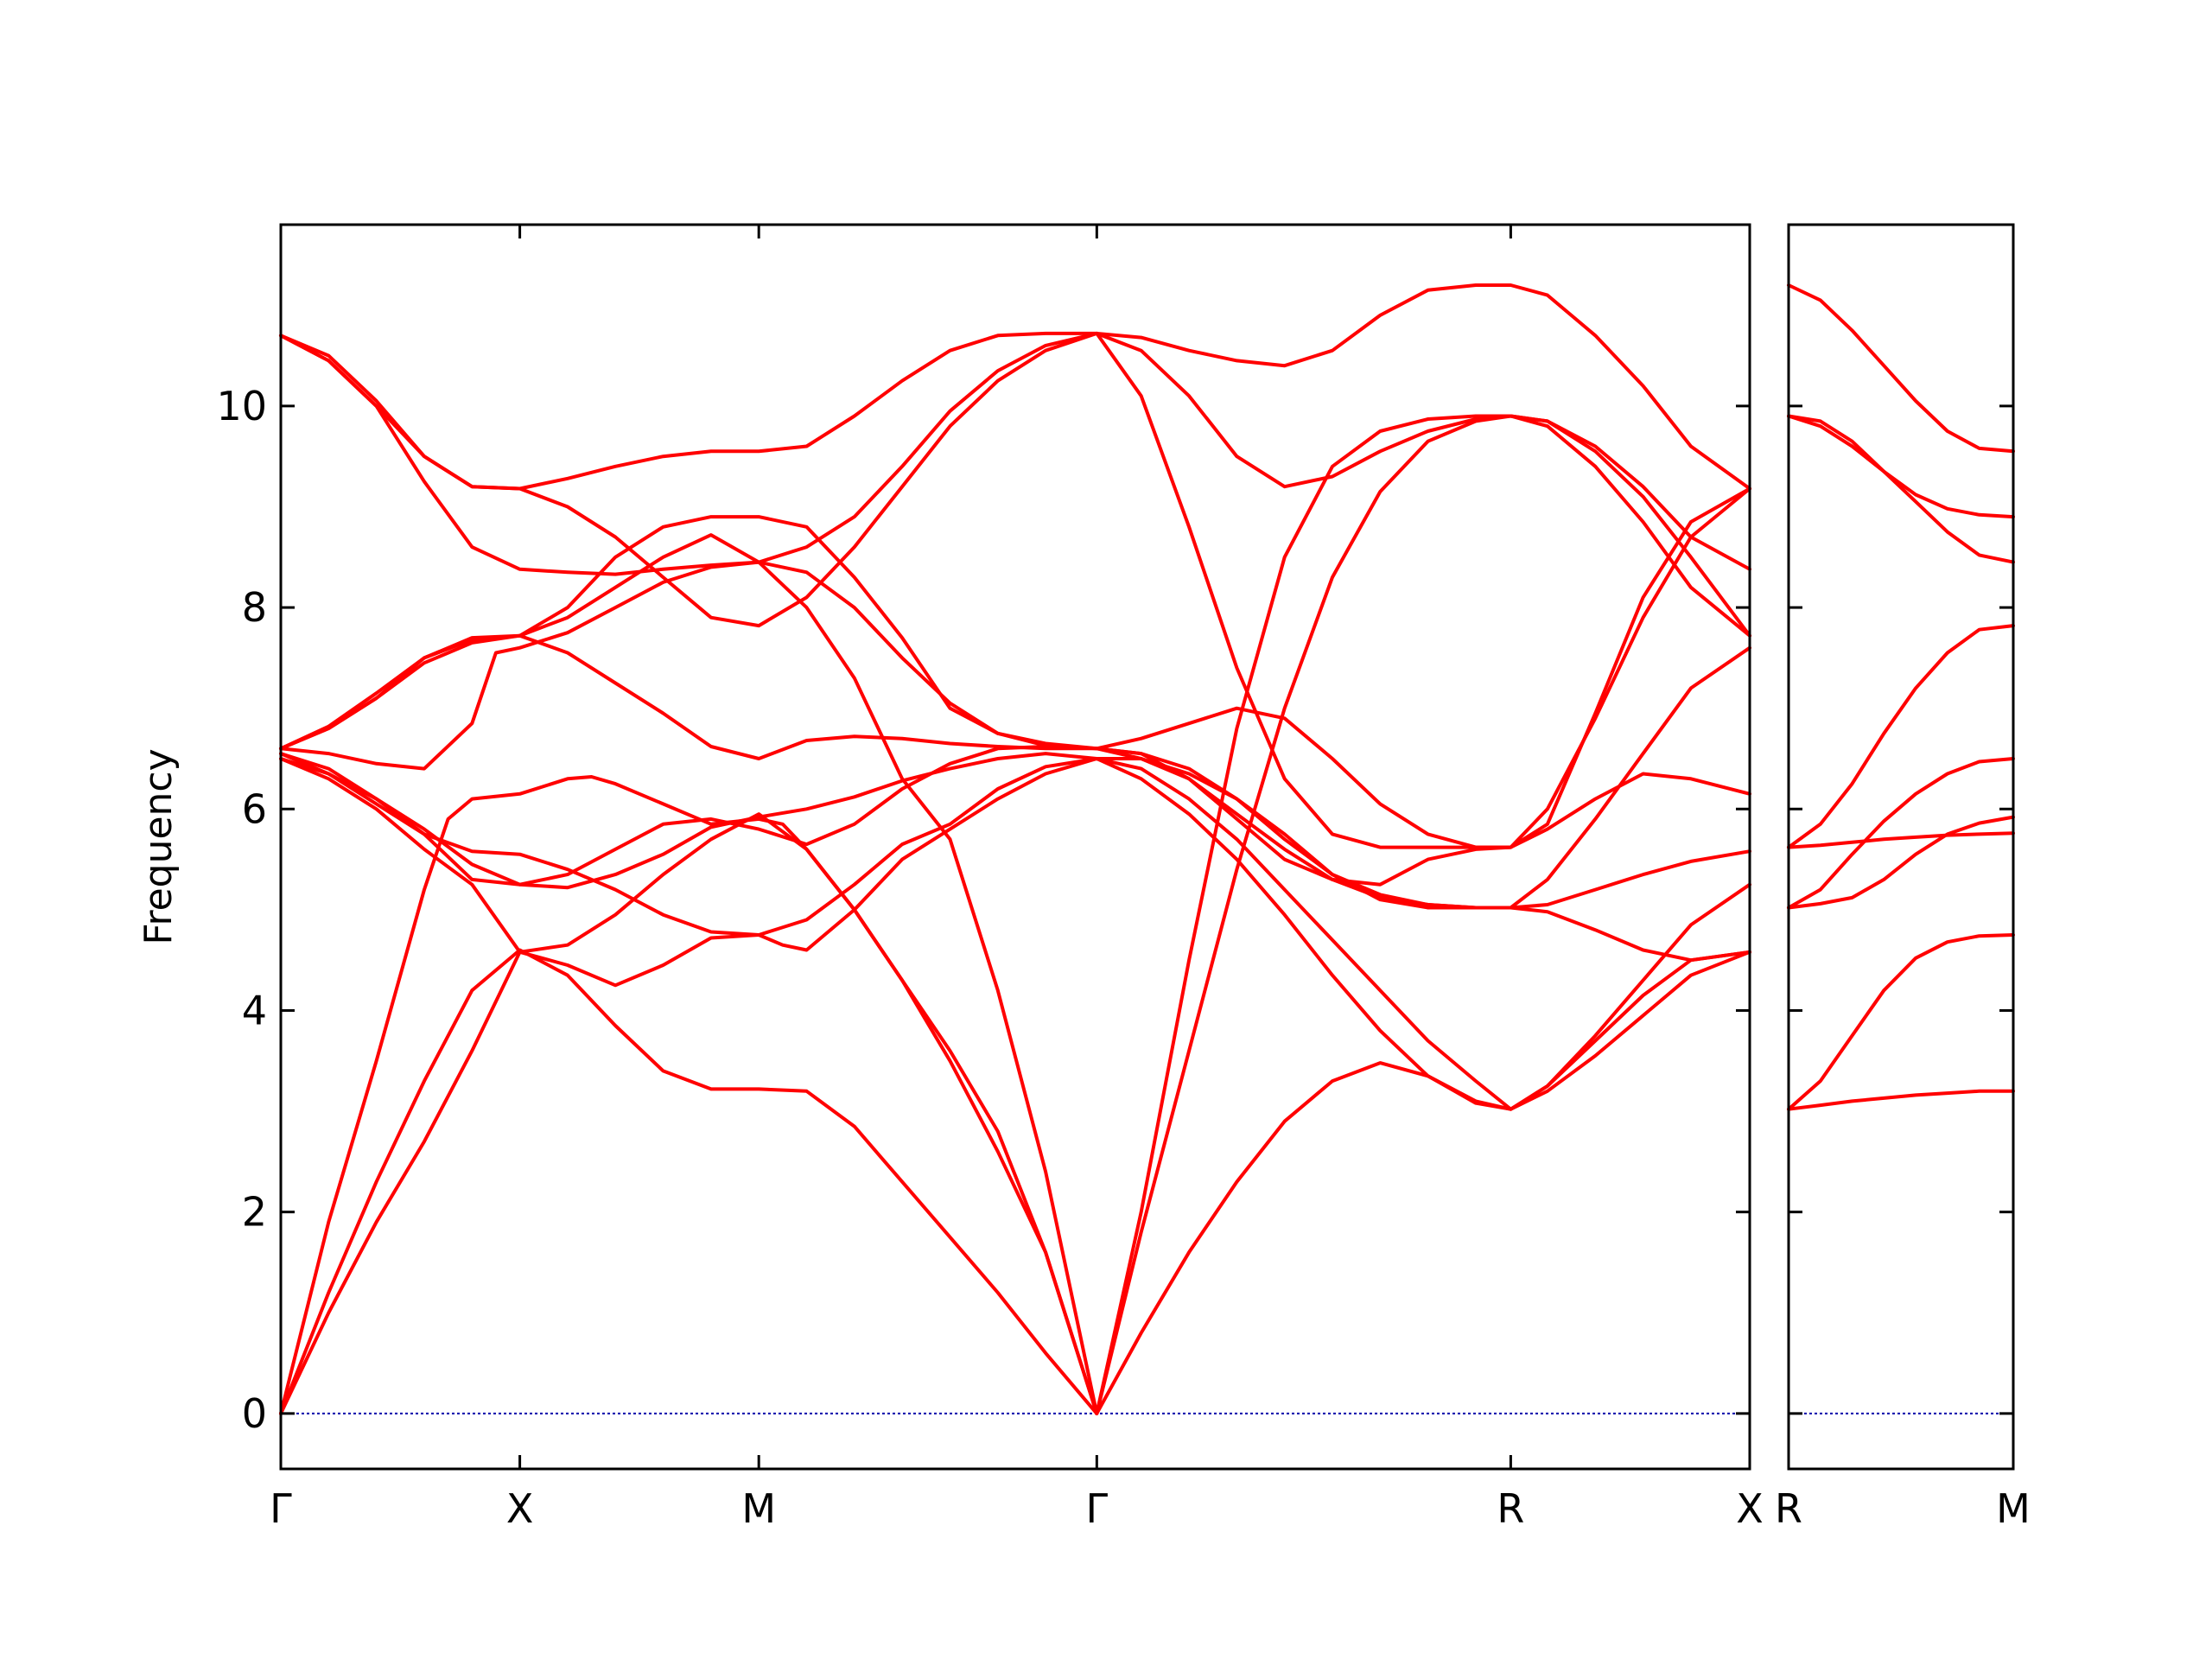 The height and width of the screenshot is (1659, 2212). What do you see at coordinates (2013, 1508) in the screenshot?
I see `right-x-tick-label: M` at bounding box center [2013, 1508].